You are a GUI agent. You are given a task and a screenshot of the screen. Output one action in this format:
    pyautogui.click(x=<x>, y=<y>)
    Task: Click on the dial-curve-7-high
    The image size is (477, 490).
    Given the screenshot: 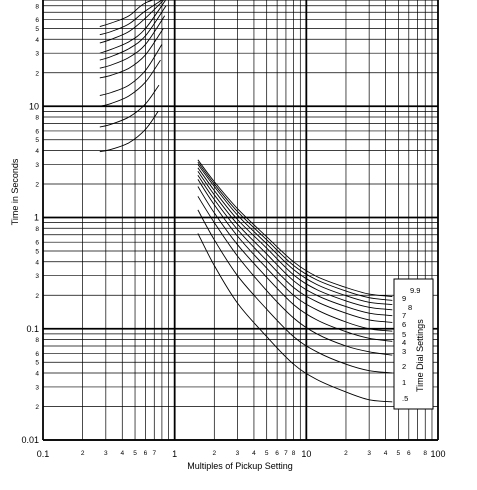 What is the action you would take?
    pyautogui.click(x=295, y=239)
    